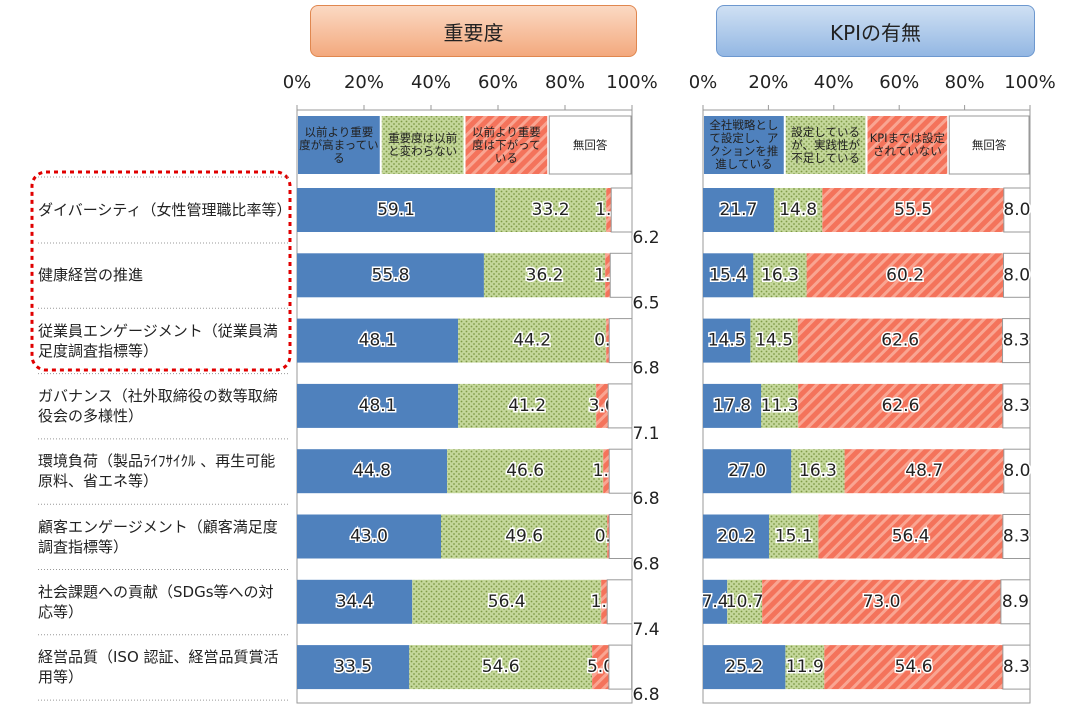 The height and width of the screenshot is (709, 1067). What do you see at coordinates (156, 601) in the screenshot?
I see `row-label: 社会課題への貢献（SDGs等への対応等）` at bounding box center [156, 601].